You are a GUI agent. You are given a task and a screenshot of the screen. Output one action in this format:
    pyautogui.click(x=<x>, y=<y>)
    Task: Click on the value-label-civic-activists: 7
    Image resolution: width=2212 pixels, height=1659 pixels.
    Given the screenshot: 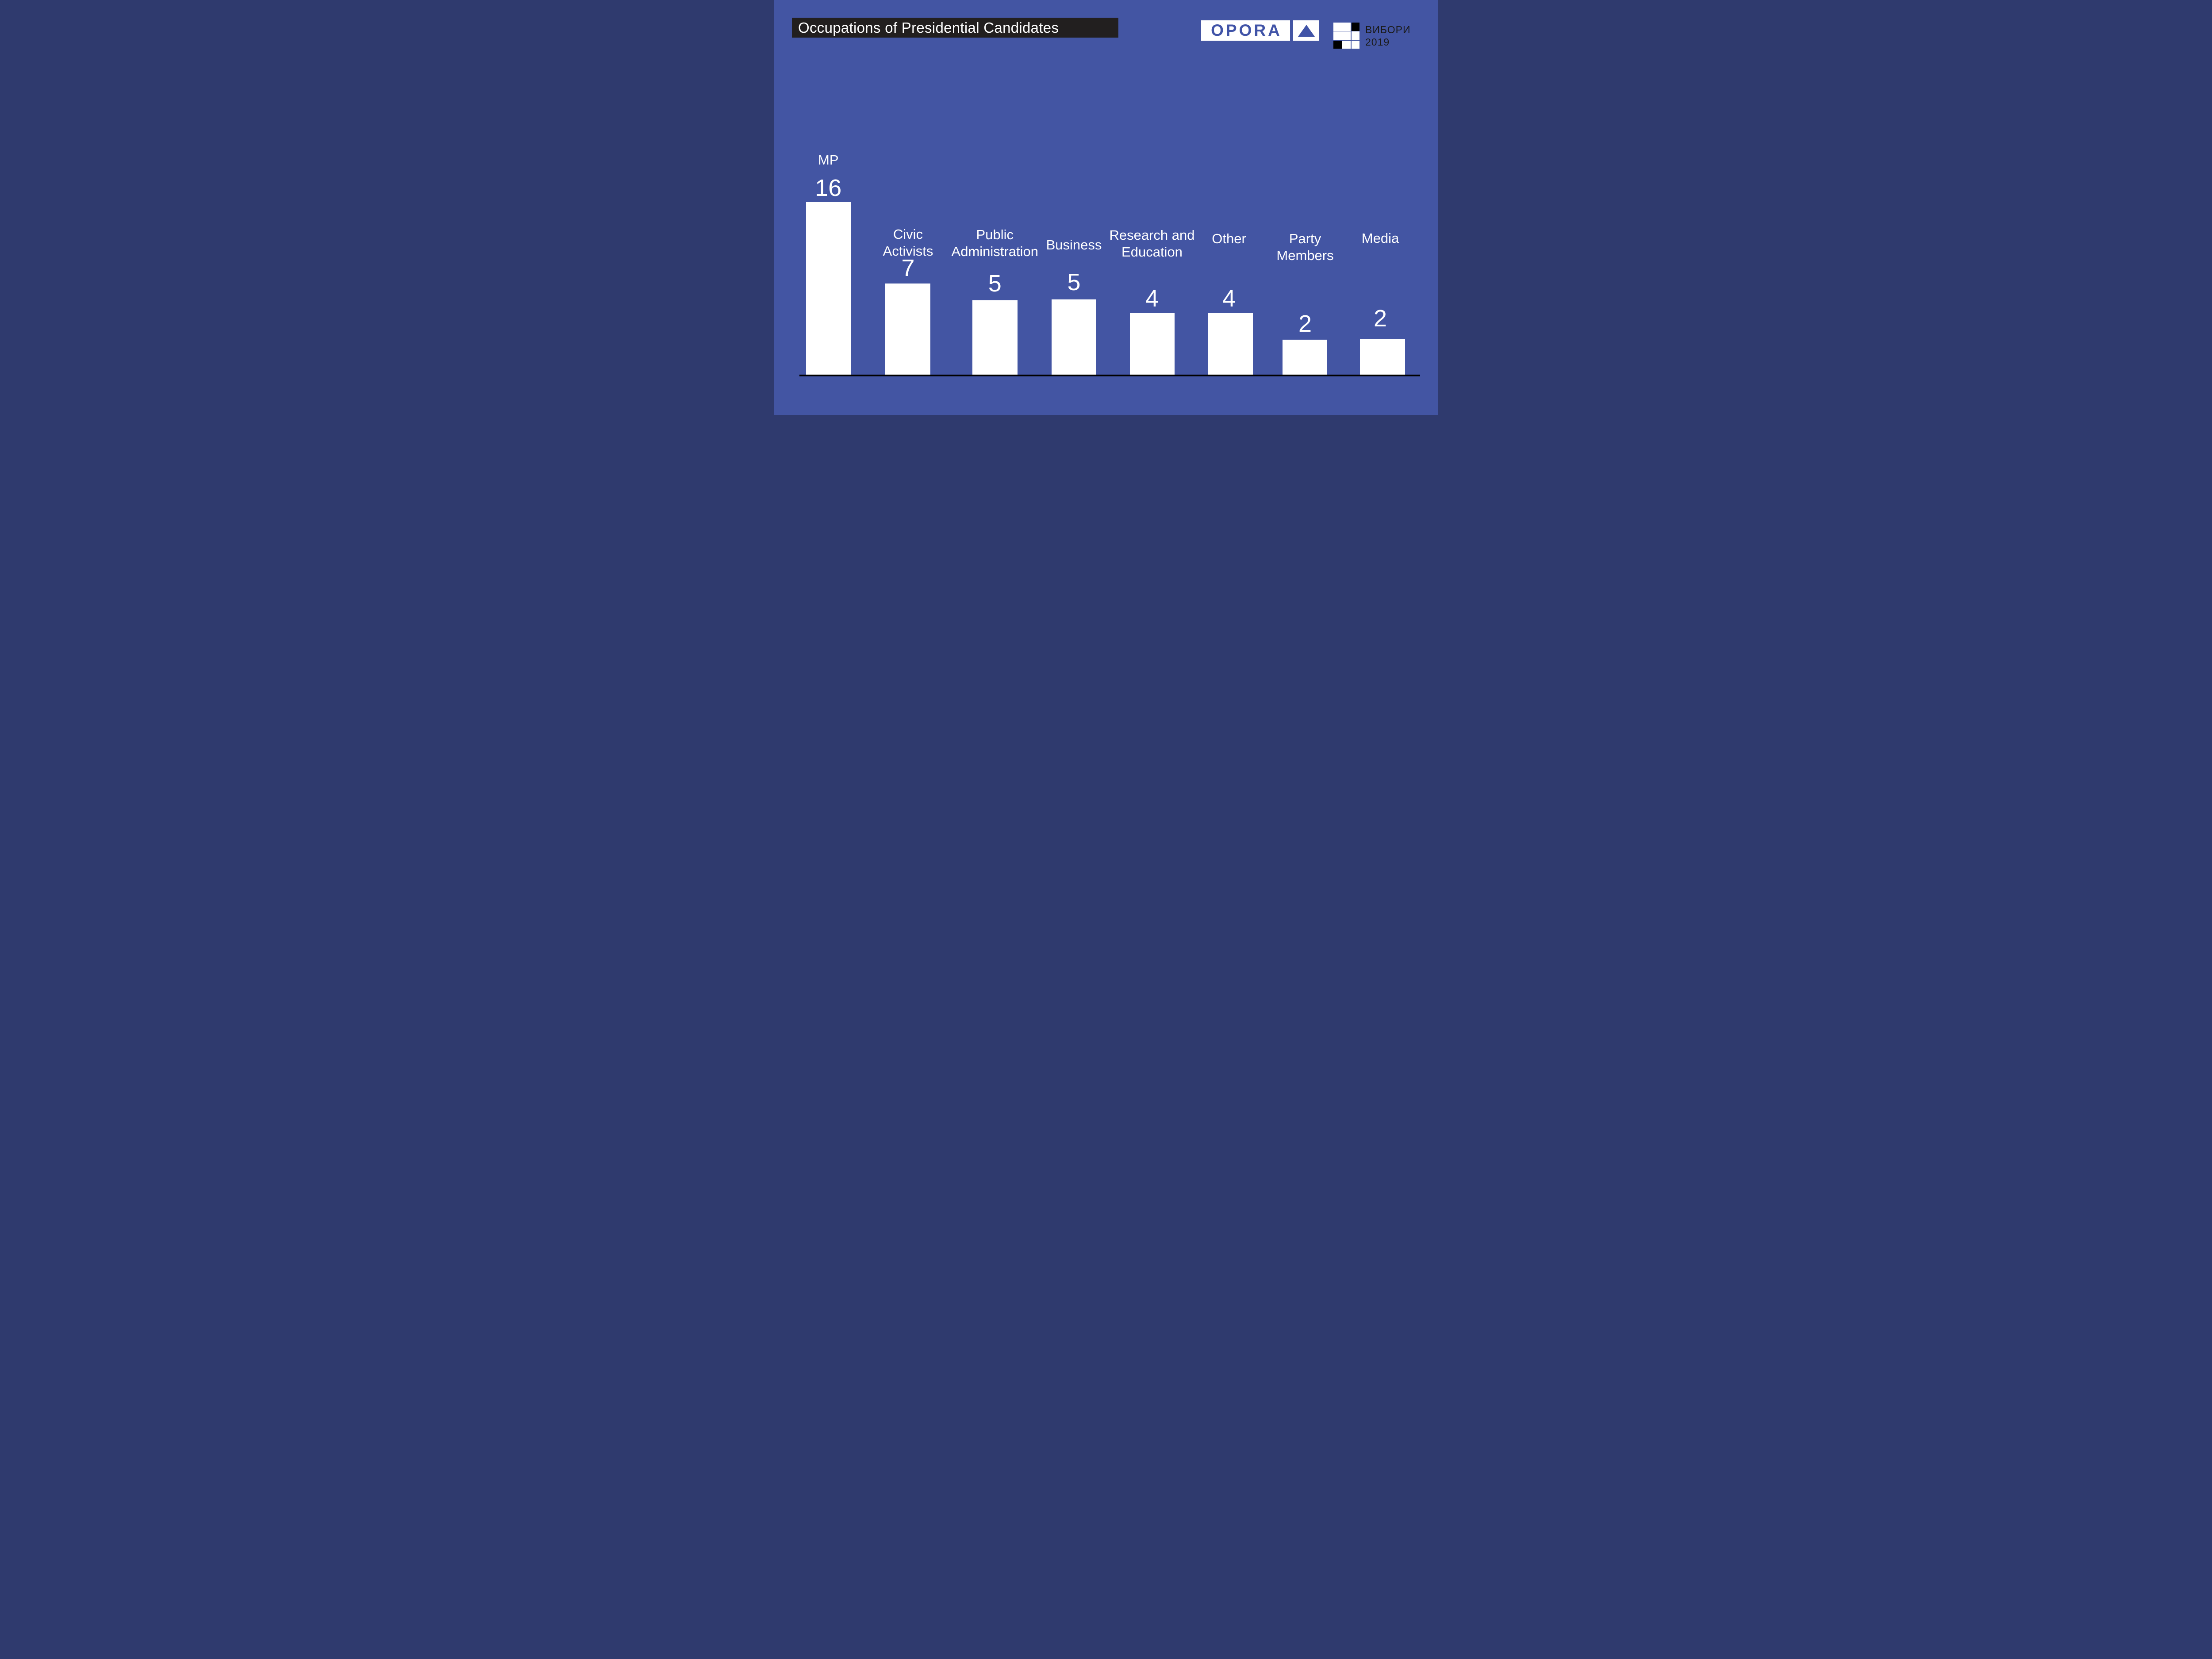 What is the action you would take?
    pyautogui.click(x=908, y=268)
    